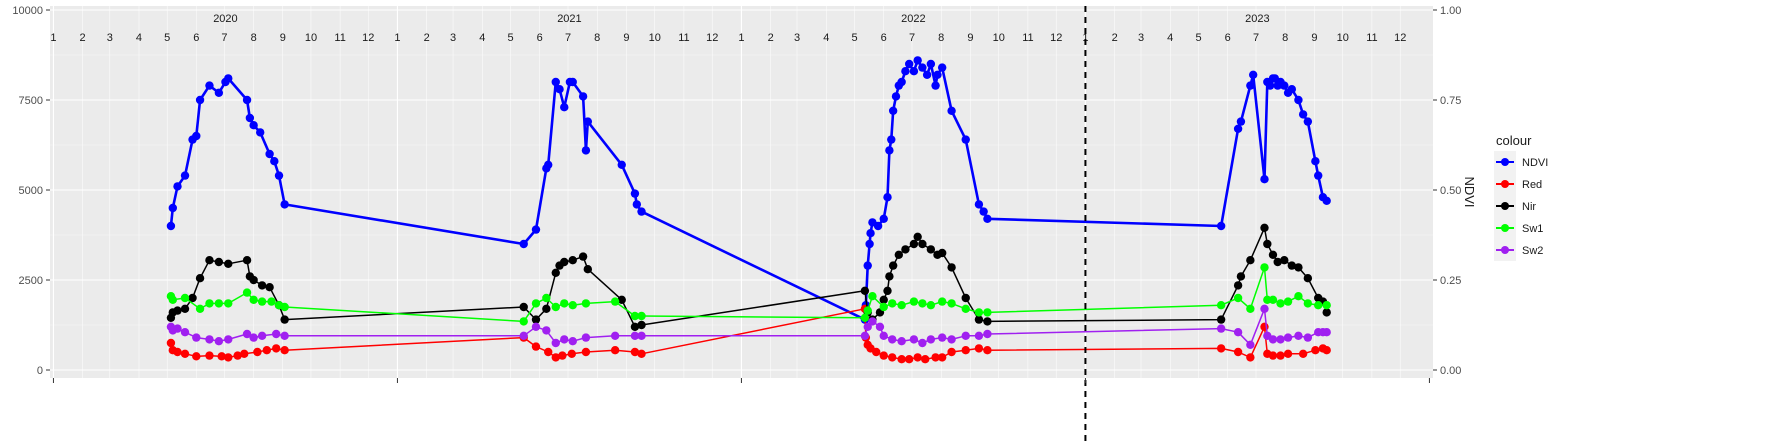 The image size is (1773, 442). Describe the element at coordinates (1450, 371) in the screenshot. I see `y-right-tick-label: 0.00` at that location.